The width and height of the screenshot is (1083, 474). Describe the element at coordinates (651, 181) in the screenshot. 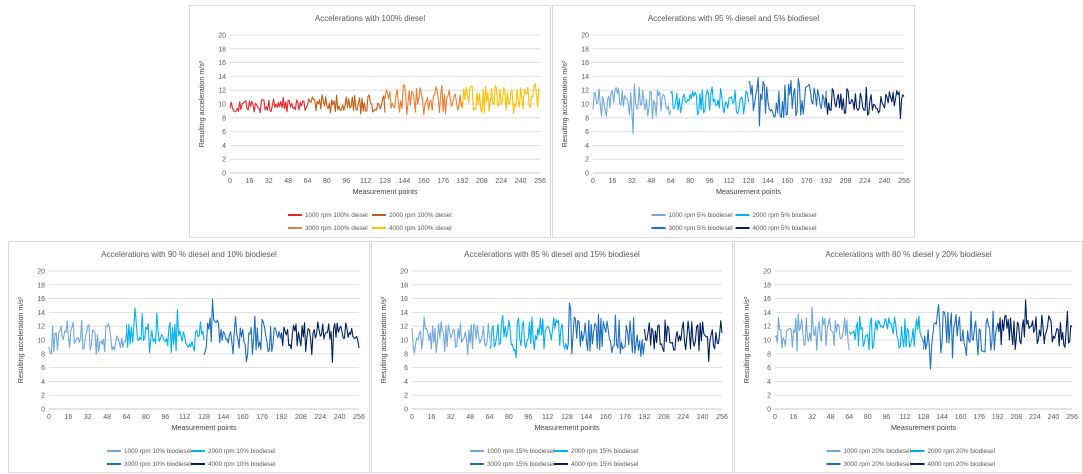

I see `x-tick-label: 48` at that location.